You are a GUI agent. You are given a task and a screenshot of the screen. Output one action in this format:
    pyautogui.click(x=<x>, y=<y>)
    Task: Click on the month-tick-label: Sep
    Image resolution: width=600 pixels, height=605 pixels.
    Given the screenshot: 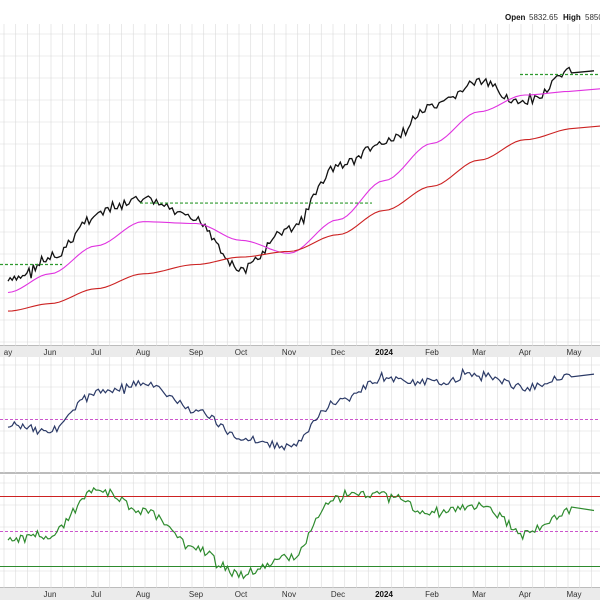 What is the action you would take?
    pyautogui.click(x=196, y=352)
    